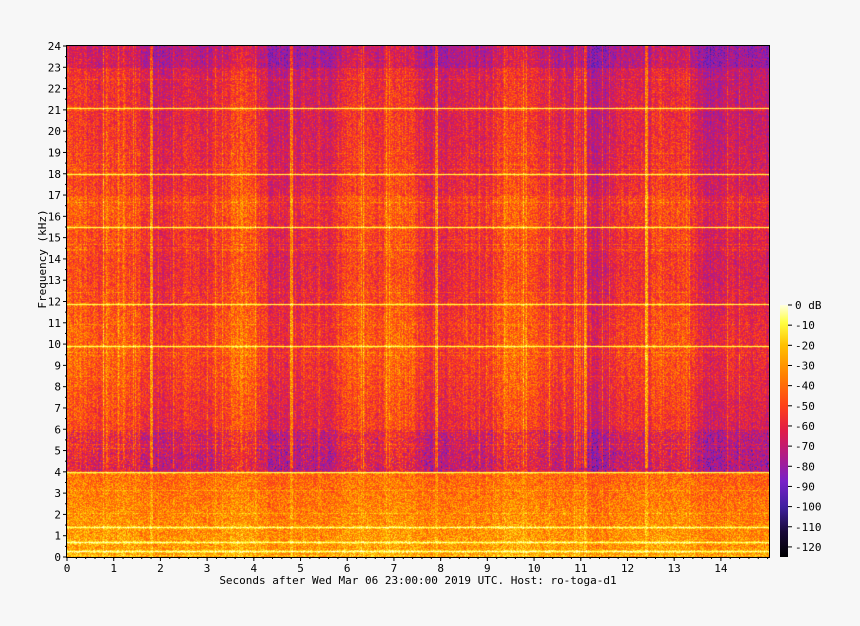 Image resolution: width=860 pixels, height=626 pixels. Describe the element at coordinates (808, 305) in the screenshot. I see `colorbar-tick-label: 0 dB` at that location.